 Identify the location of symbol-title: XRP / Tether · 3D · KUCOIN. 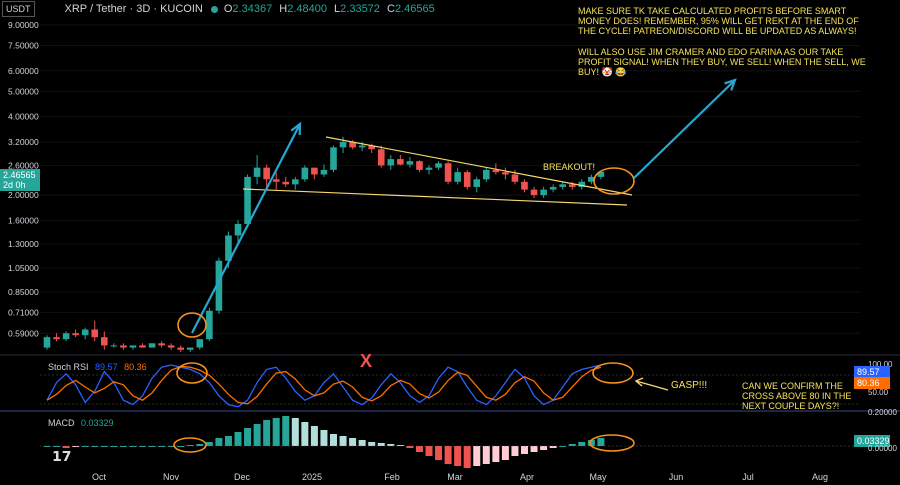
(133, 9).